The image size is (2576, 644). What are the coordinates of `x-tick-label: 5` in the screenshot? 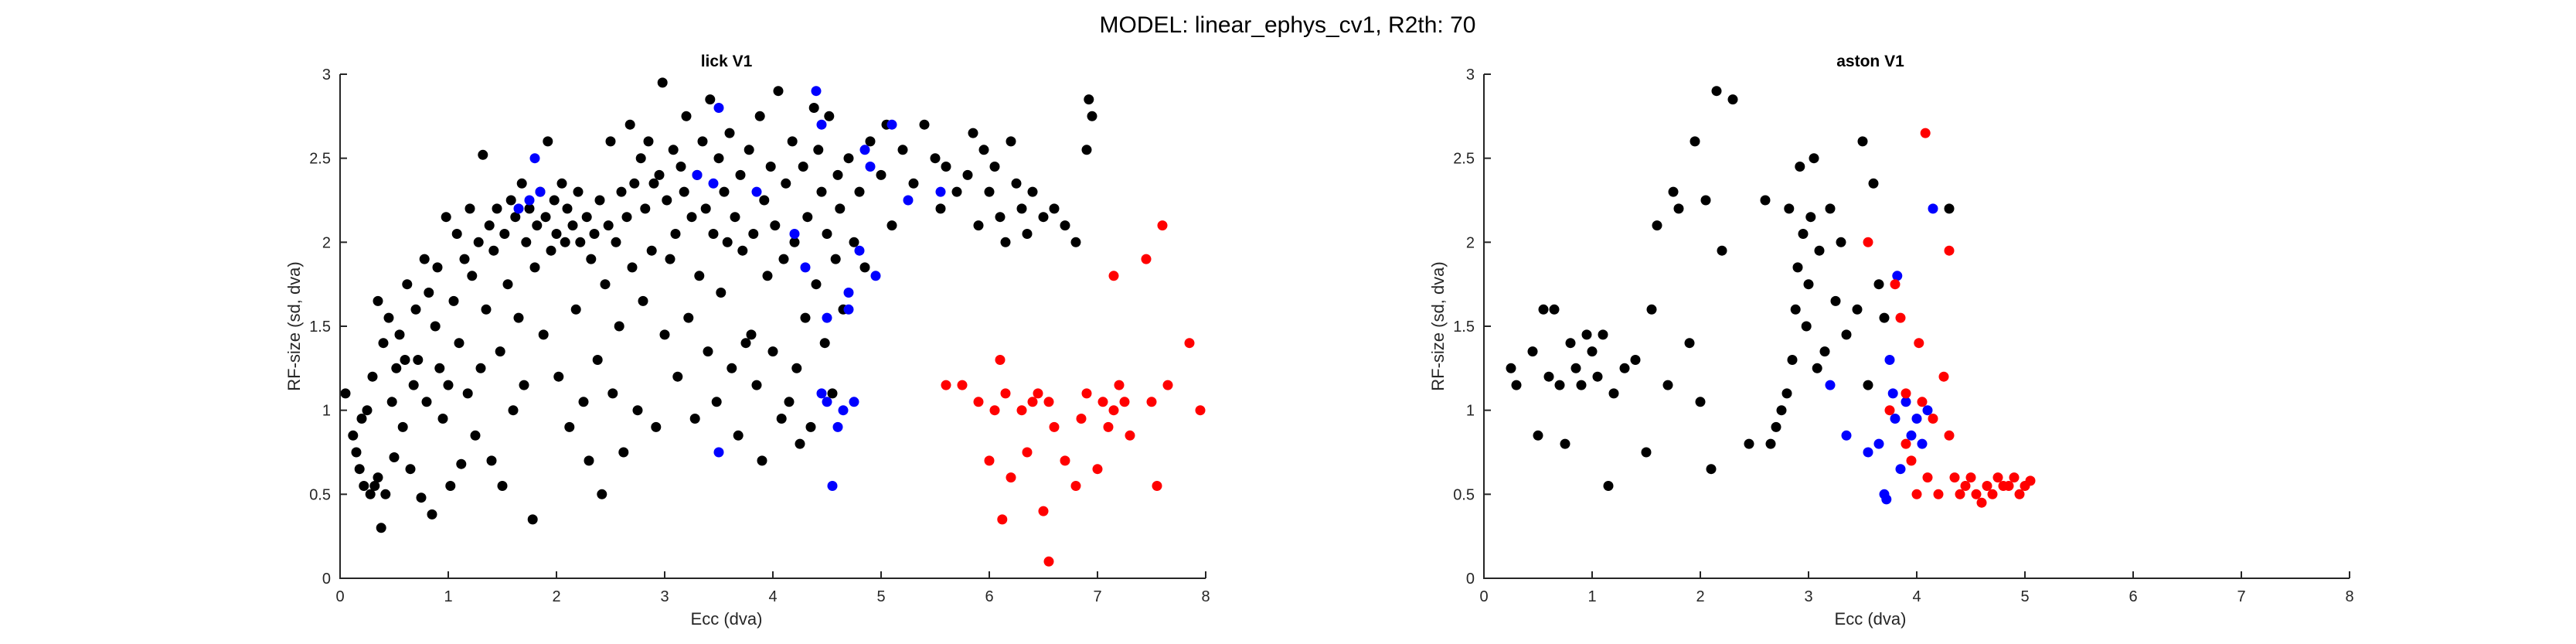 It's located at (2024, 596).